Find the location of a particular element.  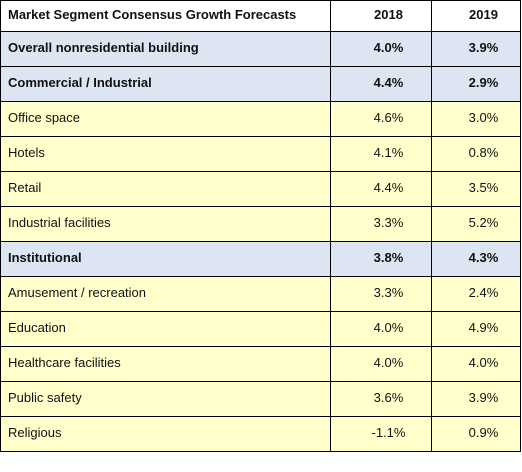

table-row-office-space: Office space 4.6% 3.0% is located at coordinates (260, 119).